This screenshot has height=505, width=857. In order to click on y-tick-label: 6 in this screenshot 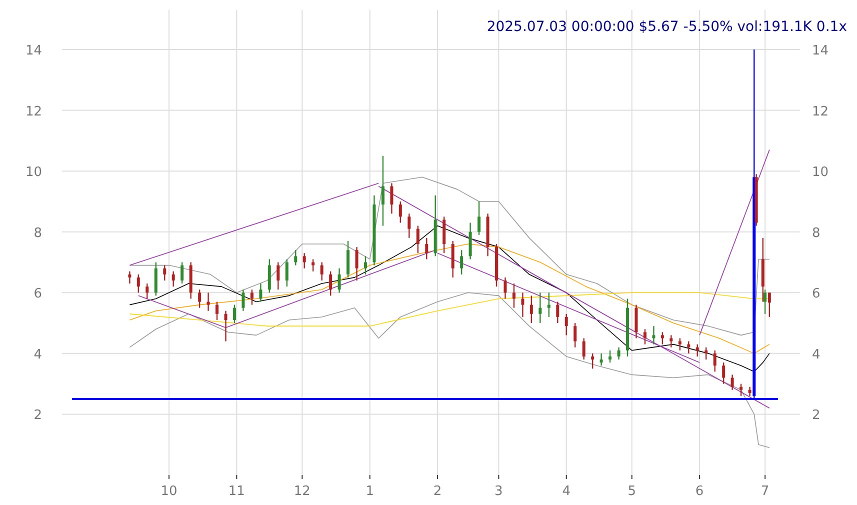, I will do `click(38, 294)`.